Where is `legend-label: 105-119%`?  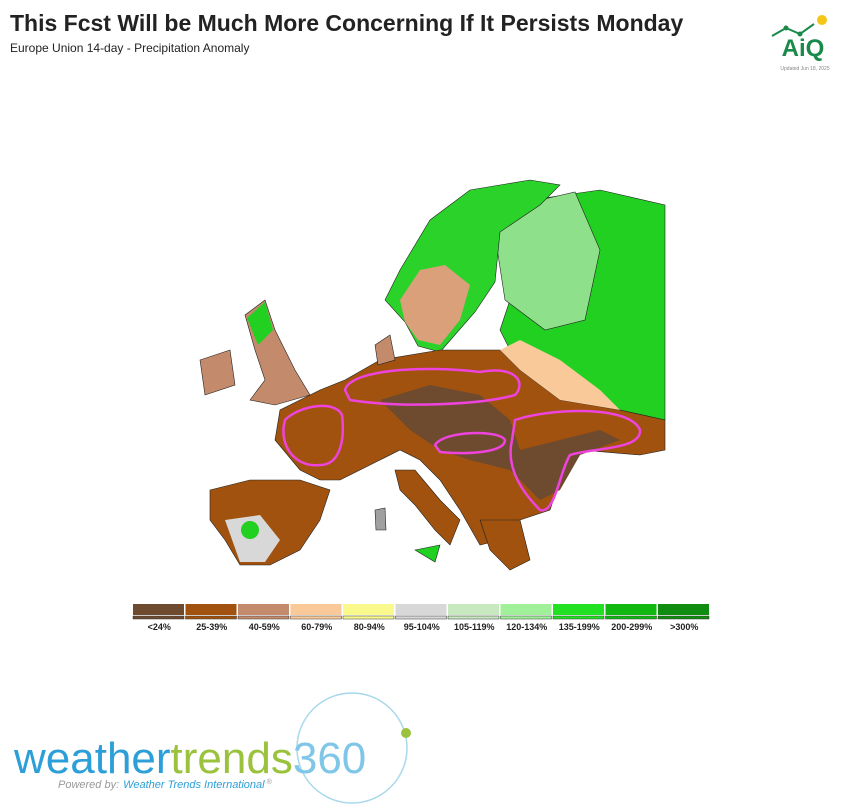
legend-label: 105-119% is located at coordinates (474, 627).